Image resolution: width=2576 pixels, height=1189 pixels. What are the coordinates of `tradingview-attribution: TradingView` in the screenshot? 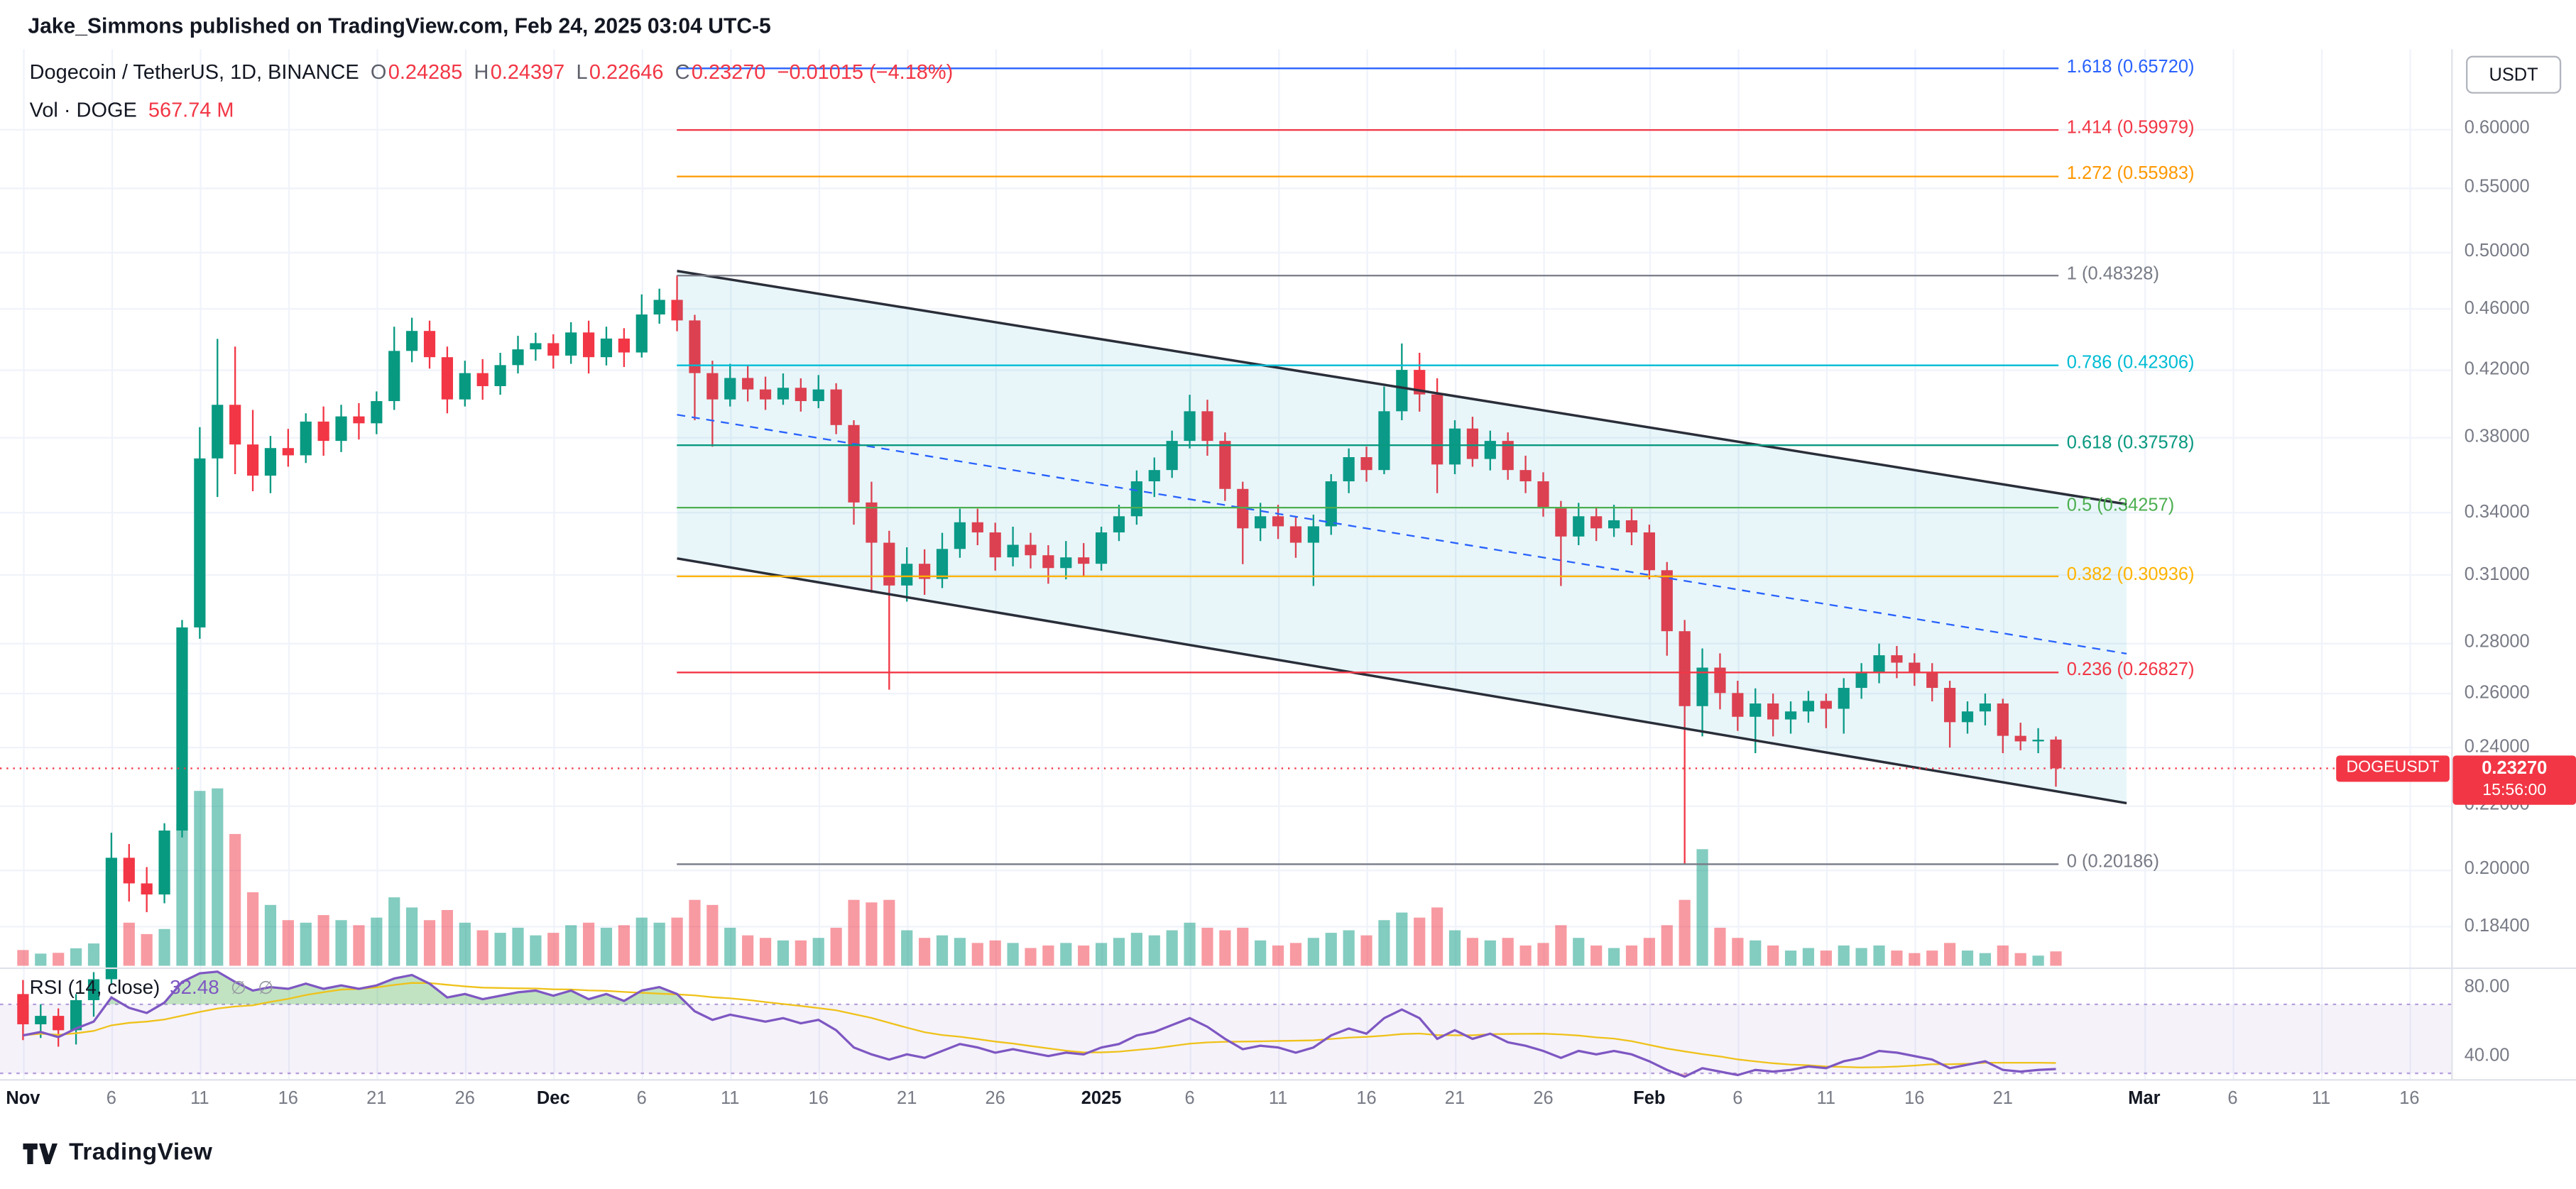 It's located at (117, 1153).